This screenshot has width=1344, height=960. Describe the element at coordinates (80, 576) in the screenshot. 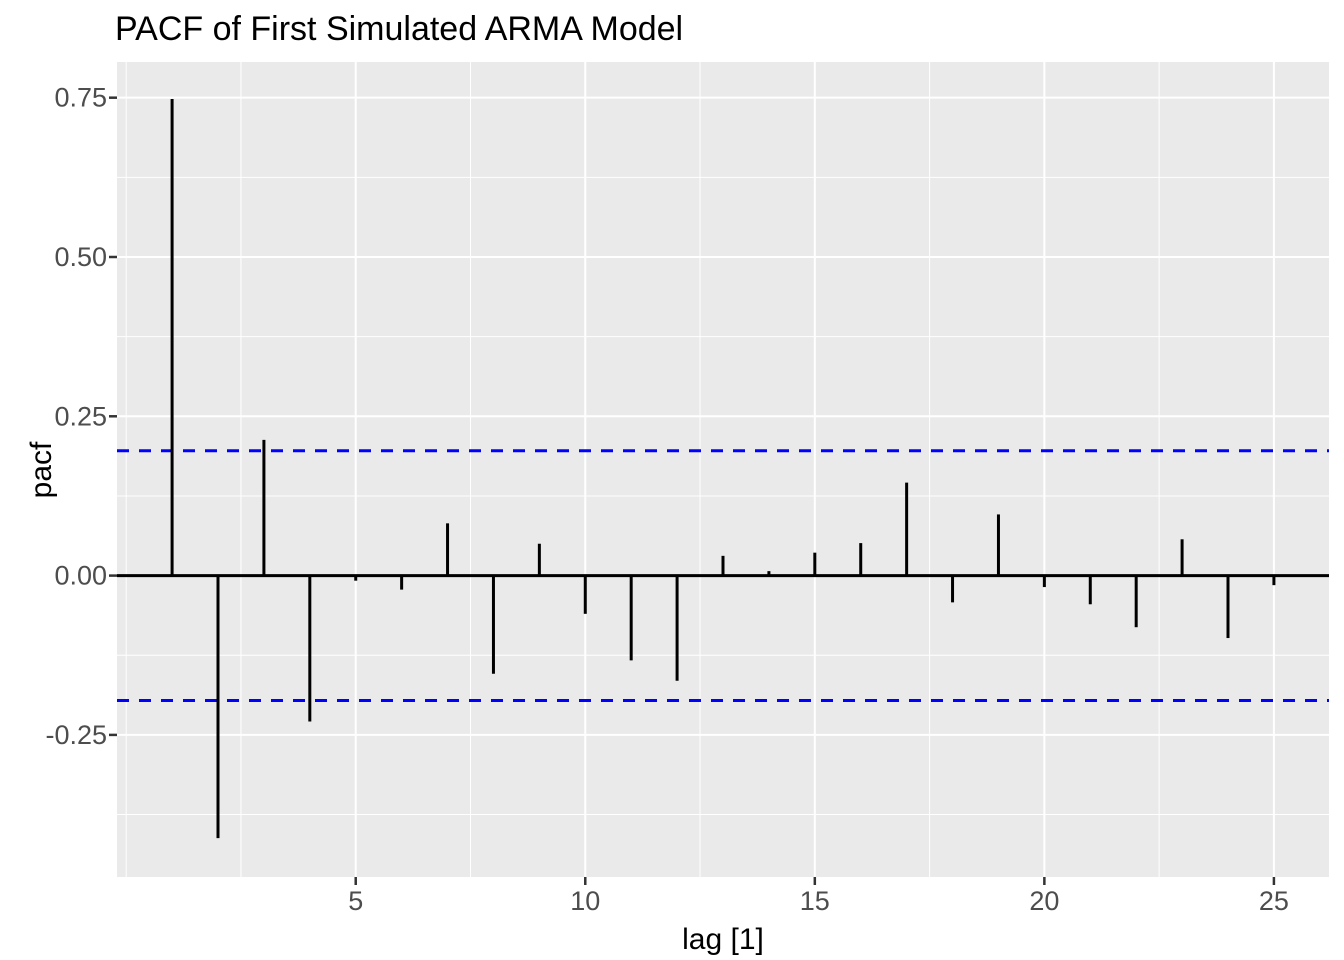

I see `y-tick-label: 0.00` at that location.